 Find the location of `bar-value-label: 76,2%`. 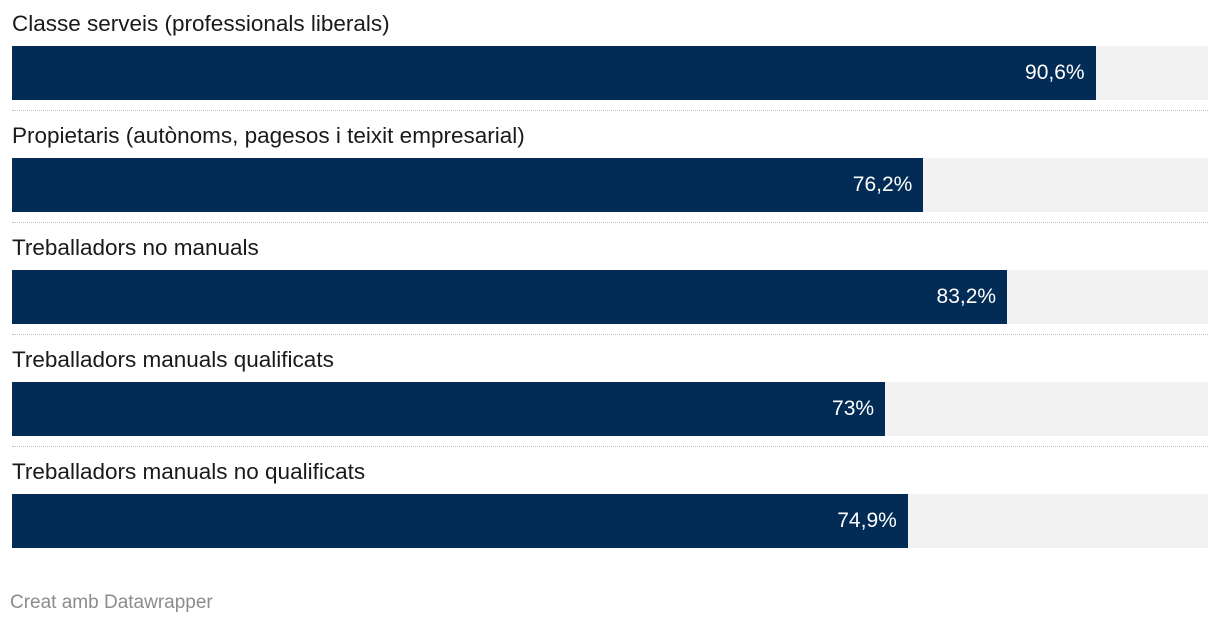

bar-value-label: 76,2% is located at coordinates (882, 184).